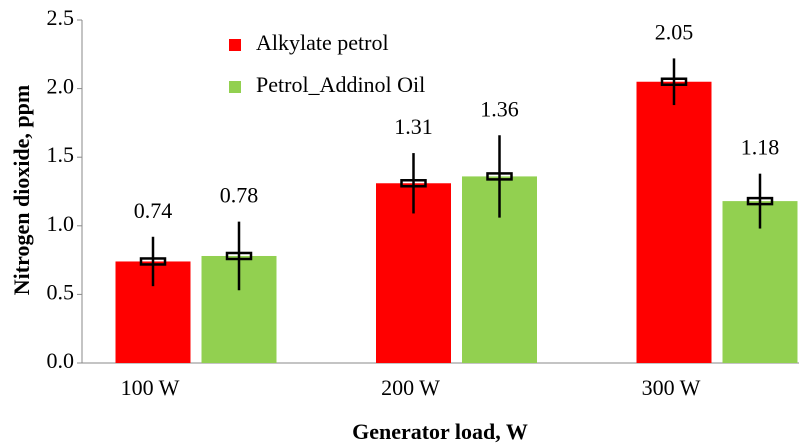 Image resolution: width=799 pixels, height=447 pixels. I want to click on y-tick-label: 2.0, so click(61, 86).